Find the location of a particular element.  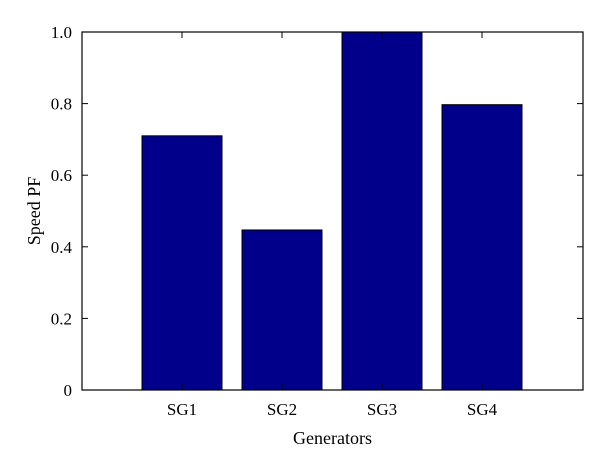

y-tick-label: 0.4 is located at coordinates (62, 247).